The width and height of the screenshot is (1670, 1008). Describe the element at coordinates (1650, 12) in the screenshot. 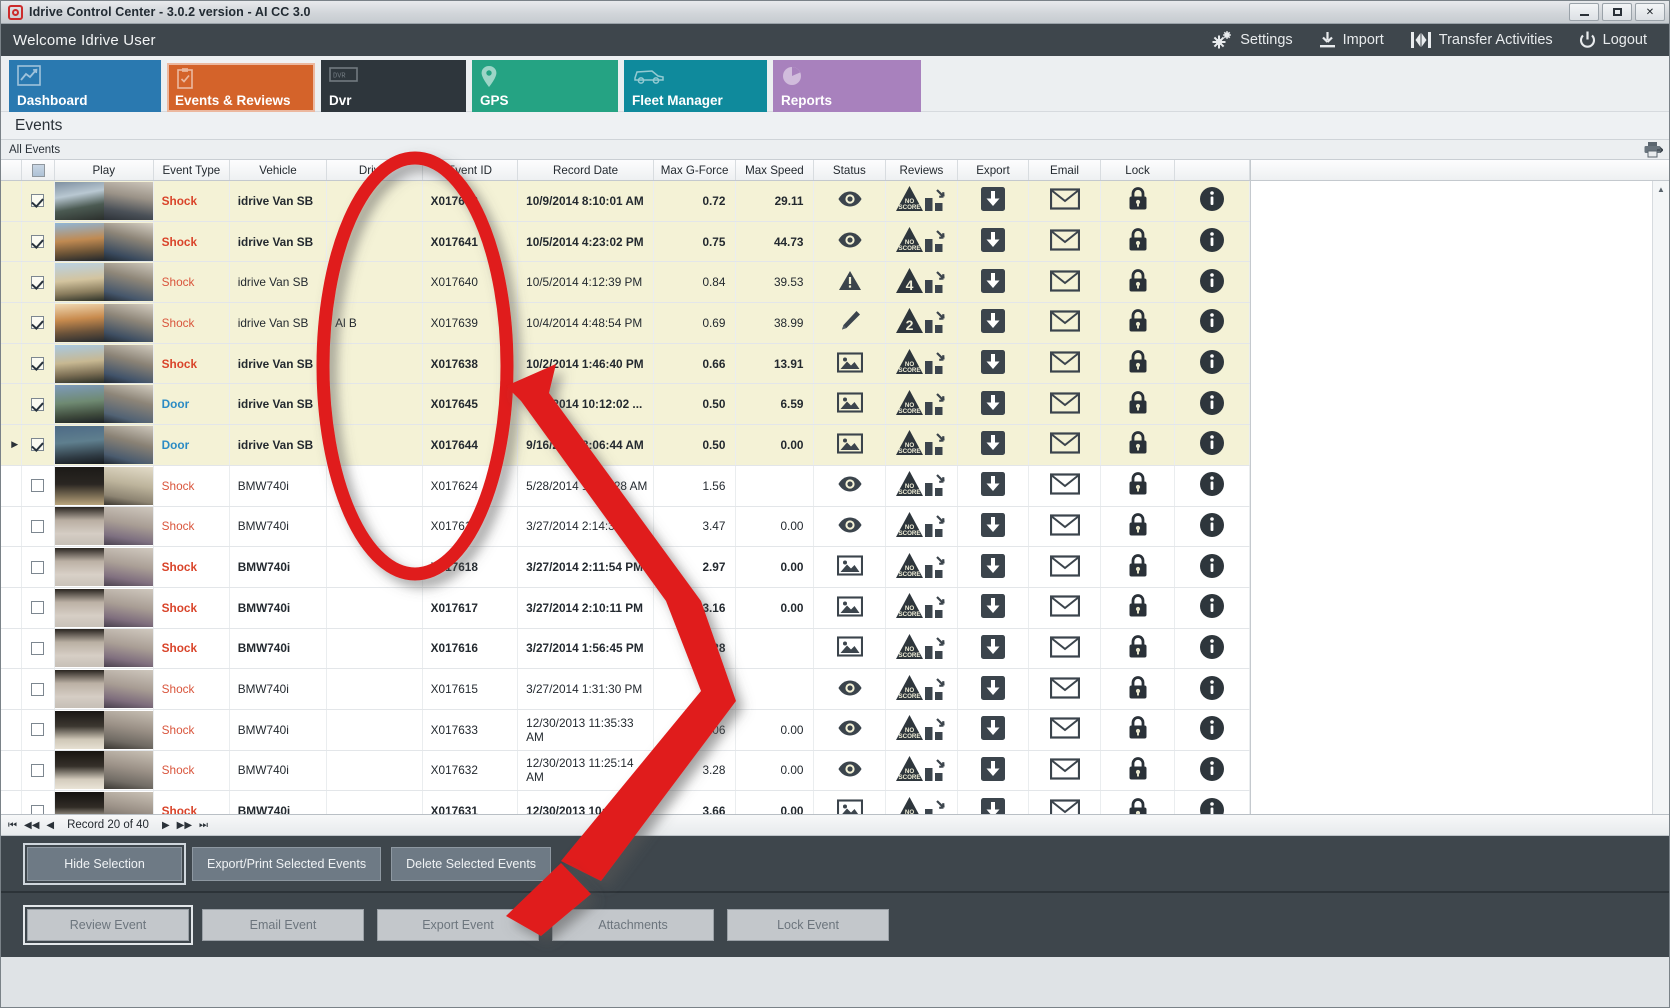

I see `close-button: ✕` at that location.